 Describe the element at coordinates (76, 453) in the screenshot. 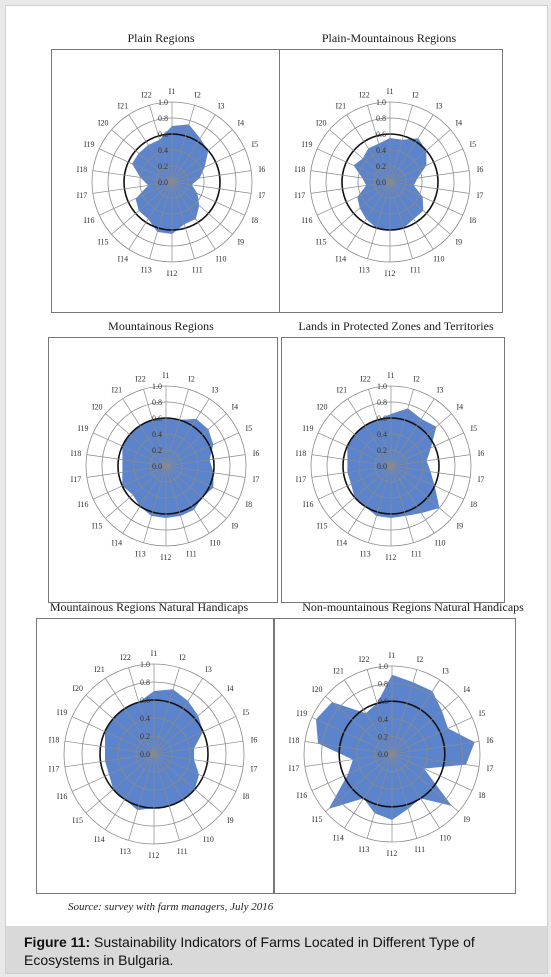

I see `axis-label: I18` at that location.